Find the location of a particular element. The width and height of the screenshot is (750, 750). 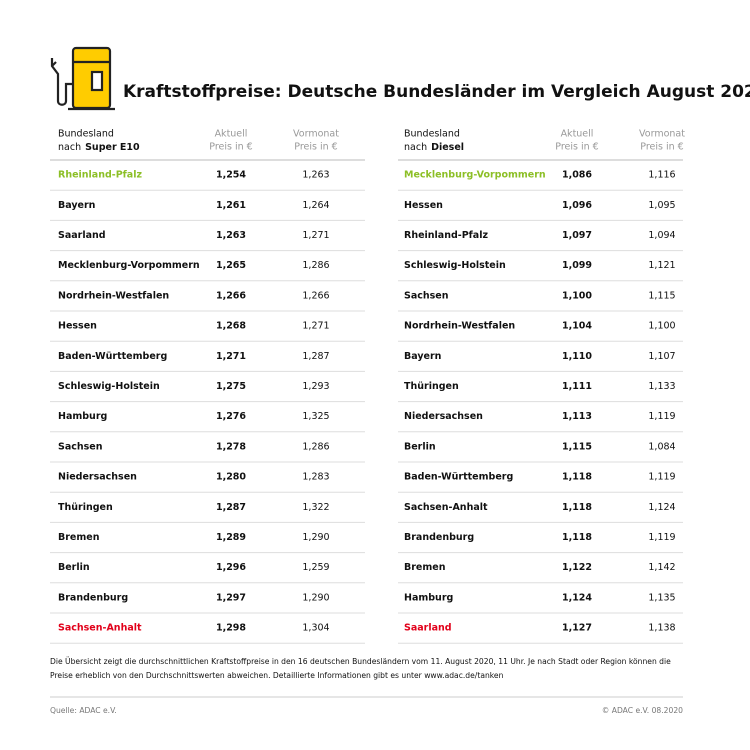

current-price: 1,275 is located at coordinates (231, 386).